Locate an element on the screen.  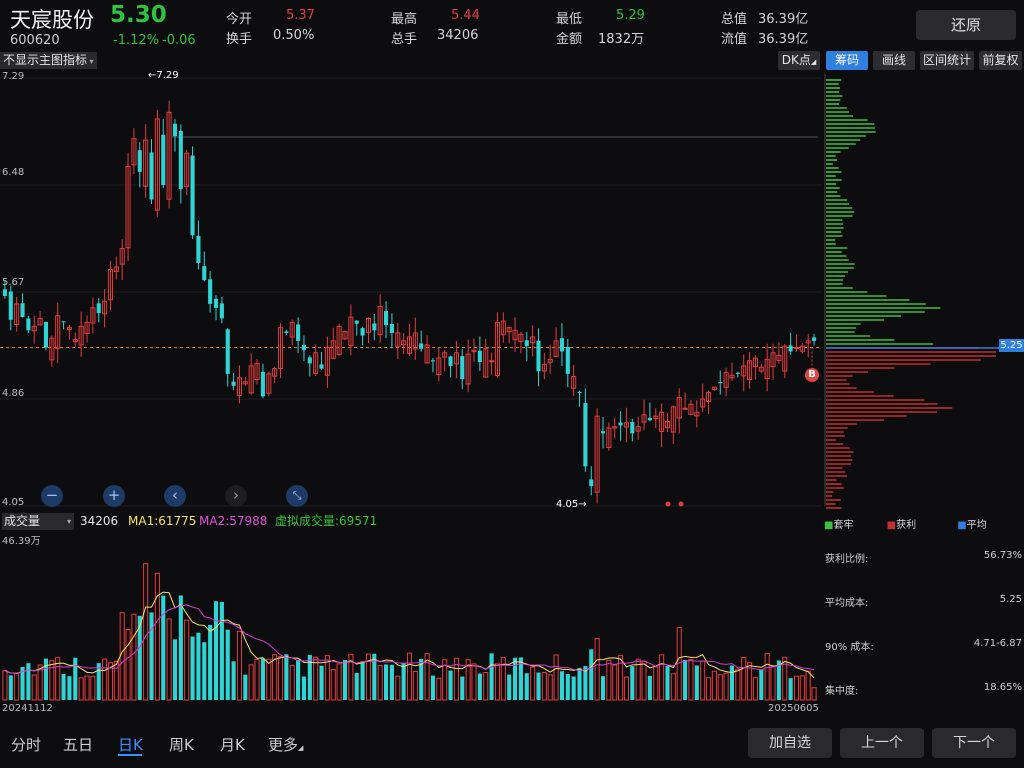
buy-signal-marker: B is located at coordinates (812, 375).